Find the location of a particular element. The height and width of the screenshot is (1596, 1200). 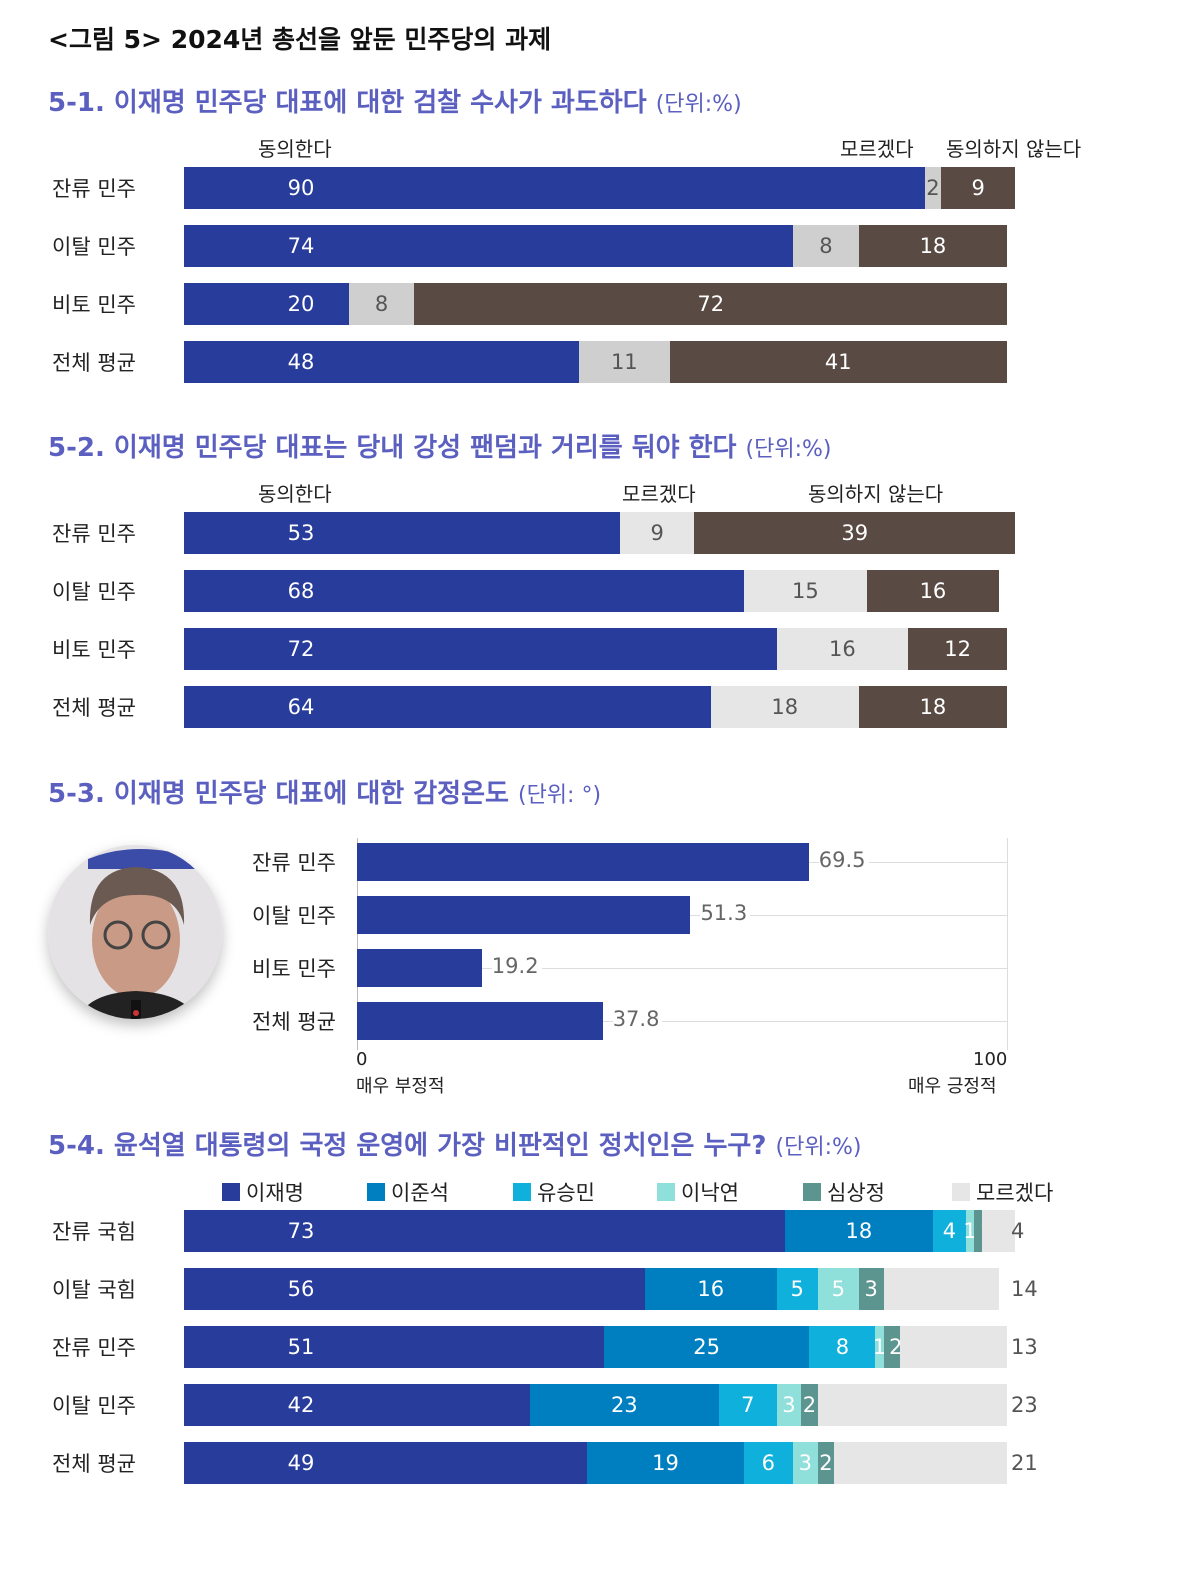

value-label: 48 is located at coordinates (301, 362).